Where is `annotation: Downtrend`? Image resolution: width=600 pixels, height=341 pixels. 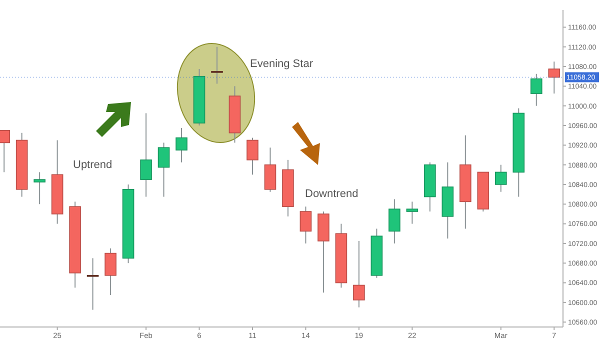 annotation: Downtrend is located at coordinates (331, 194).